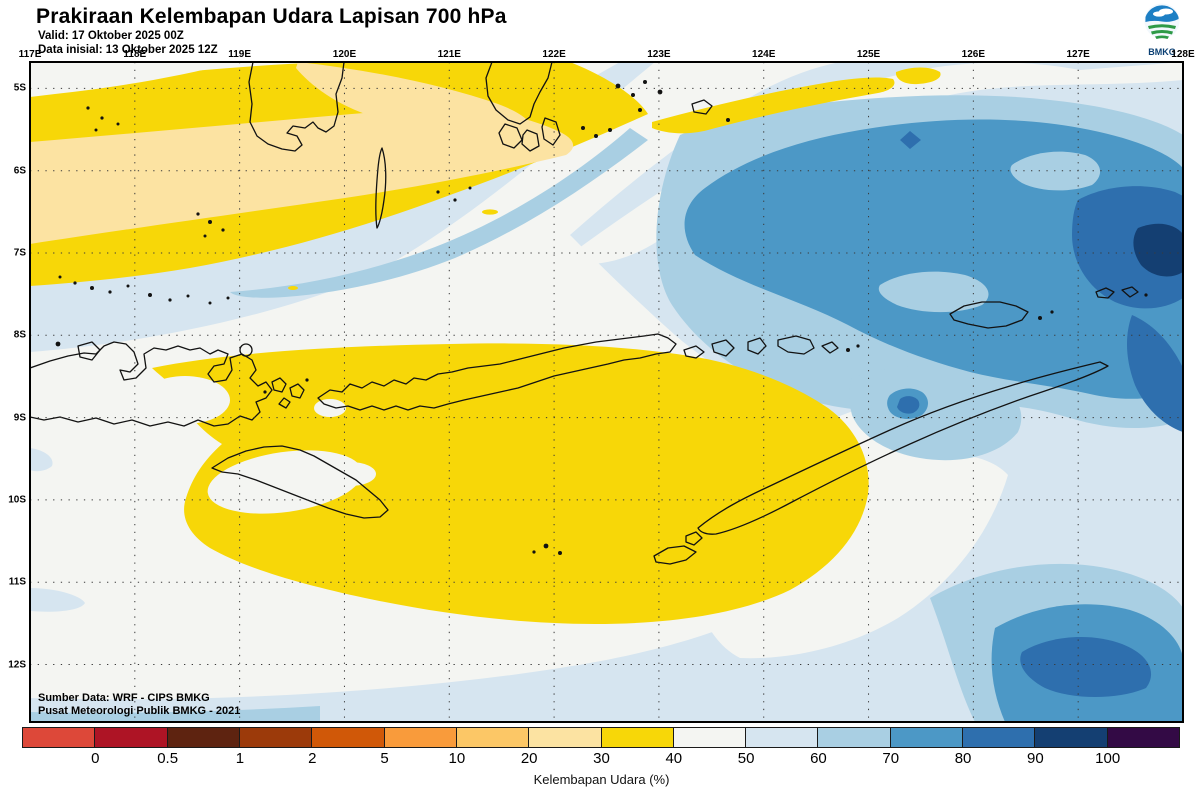 This screenshot has height=800, width=1200. What do you see at coordinates (746, 758) in the screenshot?
I see `legend-tick-50: 50` at bounding box center [746, 758].